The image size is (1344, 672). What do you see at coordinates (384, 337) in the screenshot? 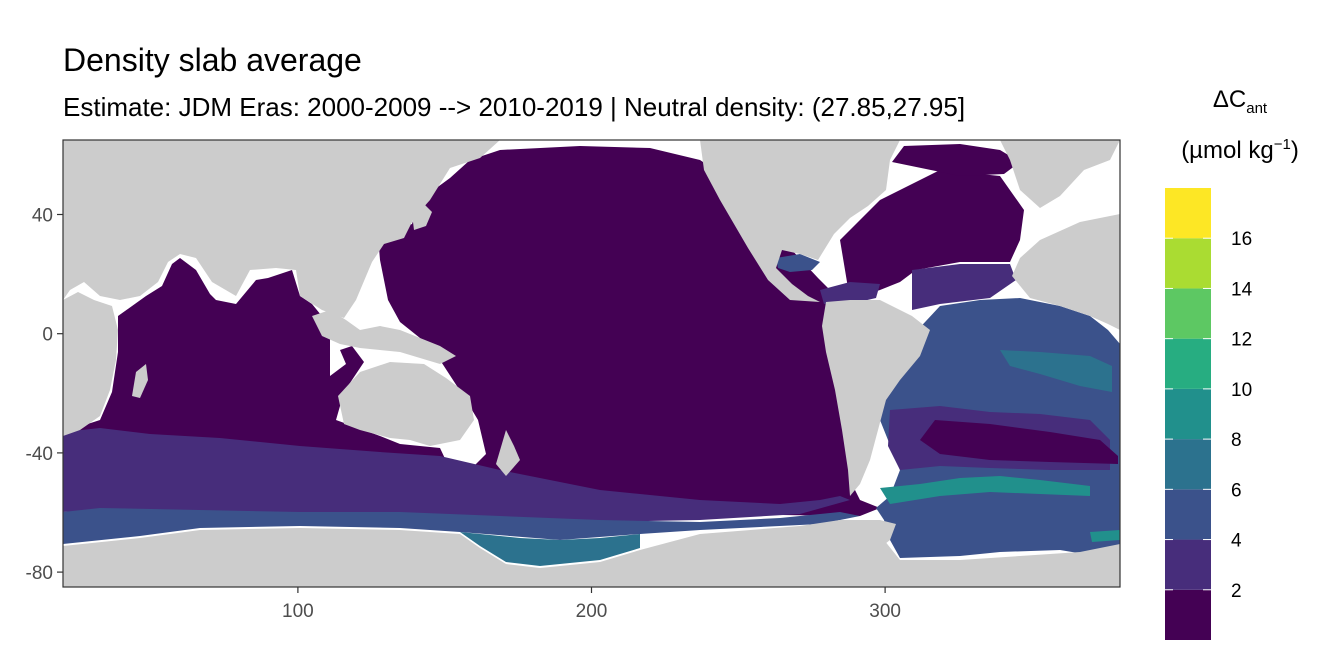
I see `maritime-continent-land` at bounding box center [384, 337].